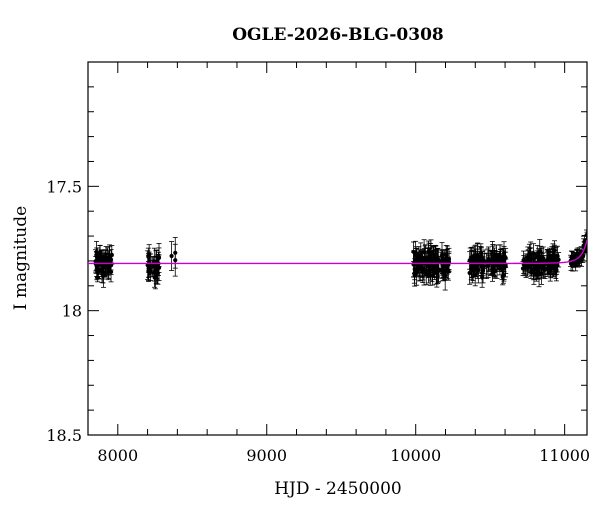 This screenshot has height=512, width=600. Describe the element at coordinates (21, 258) in the screenshot. I see `y-axis-label: I magnitude` at that location.